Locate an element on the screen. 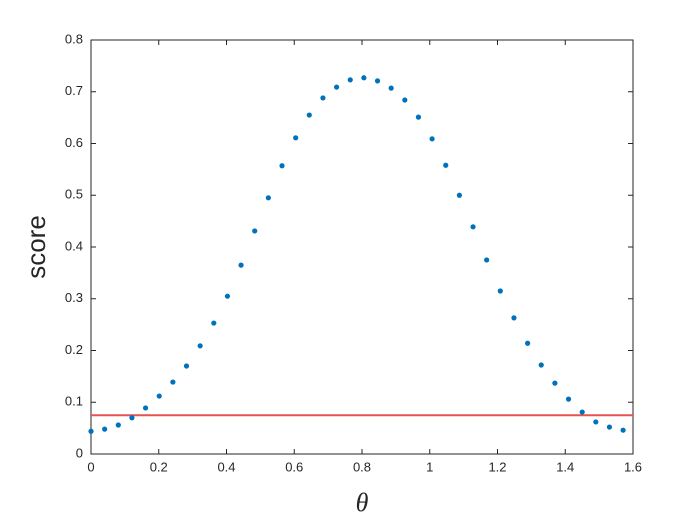 This screenshot has width=700, height=525. x-axis-label: θ is located at coordinates (362, 502).